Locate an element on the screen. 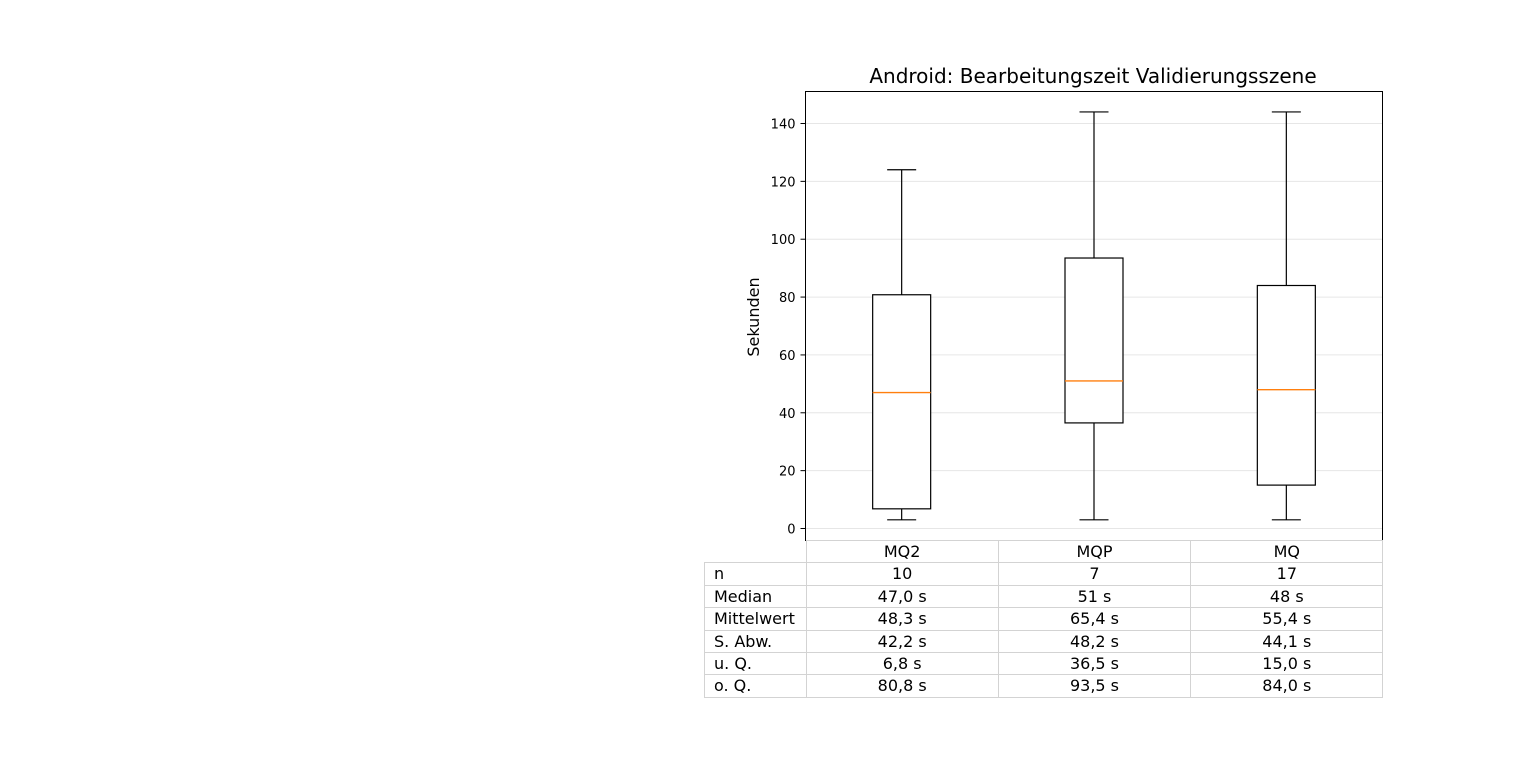  table-cell: 55,4 s is located at coordinates (1287, 619).